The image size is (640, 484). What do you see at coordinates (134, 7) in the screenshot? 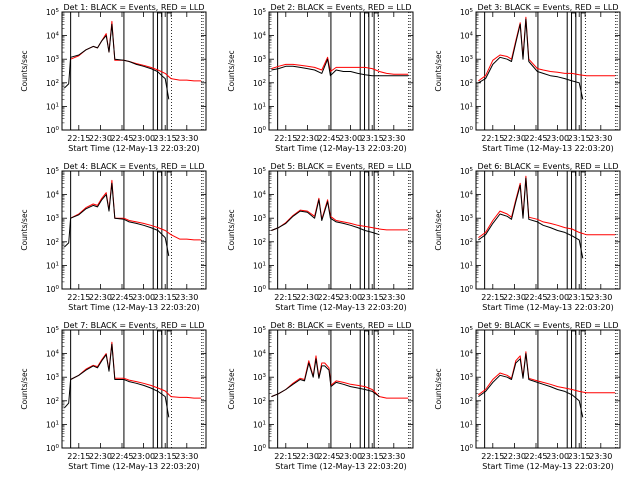
I see `panel-title: Det 1: BLACK = Events, RED = LLD` at bounding box center [134, 7].